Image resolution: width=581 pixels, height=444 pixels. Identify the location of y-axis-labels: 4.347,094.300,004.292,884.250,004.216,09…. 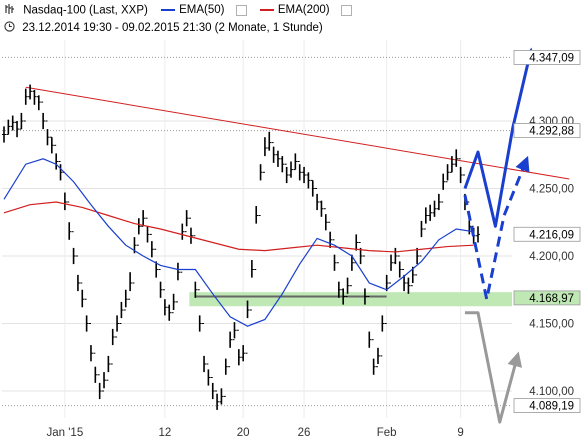
(547, 231).